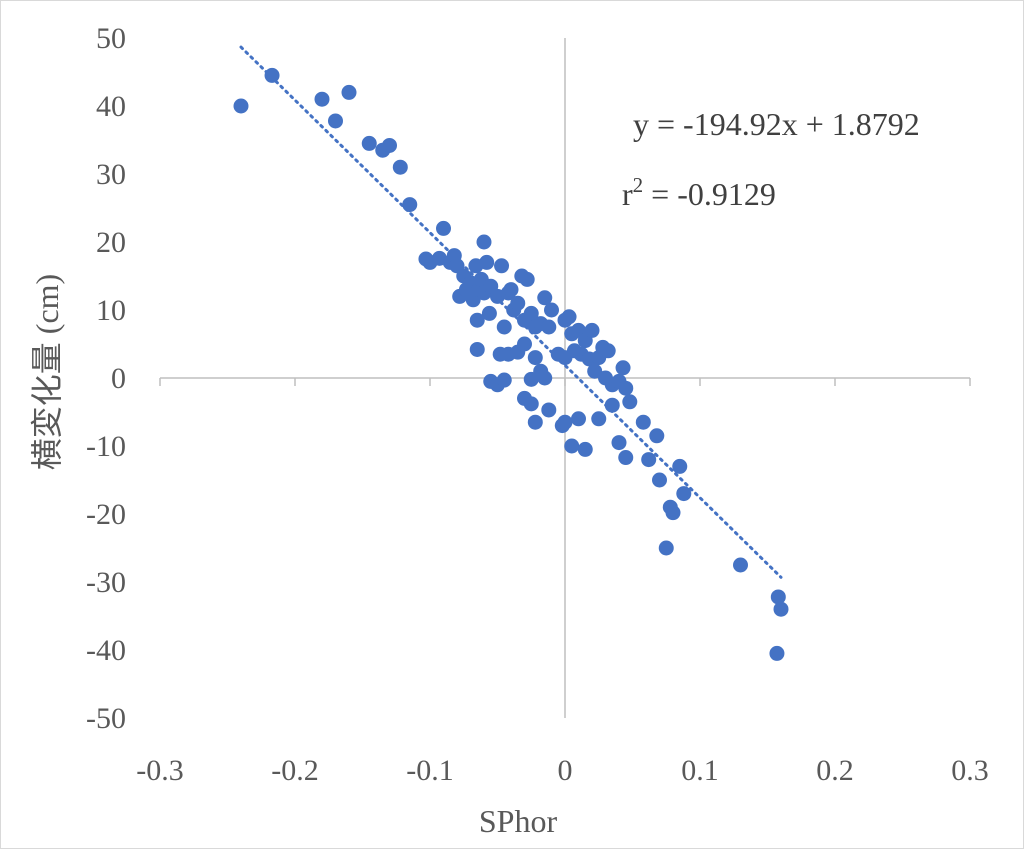  I want to click on y-tick-label: -10, so click(106, 446).